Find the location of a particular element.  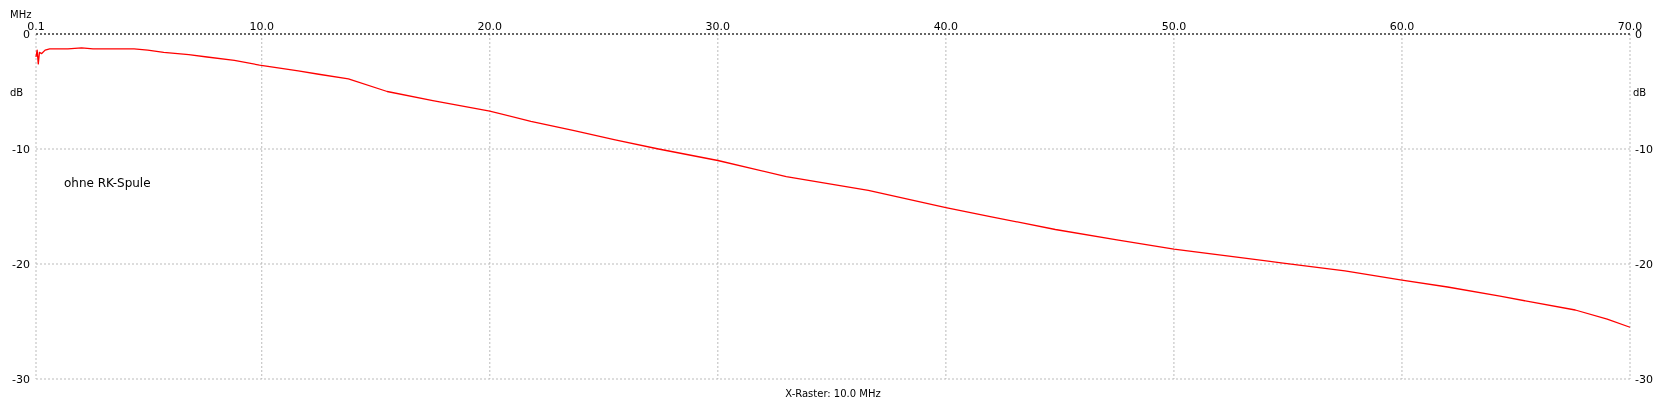

y-tick-label: -20 is located at coordinates (21, 264).